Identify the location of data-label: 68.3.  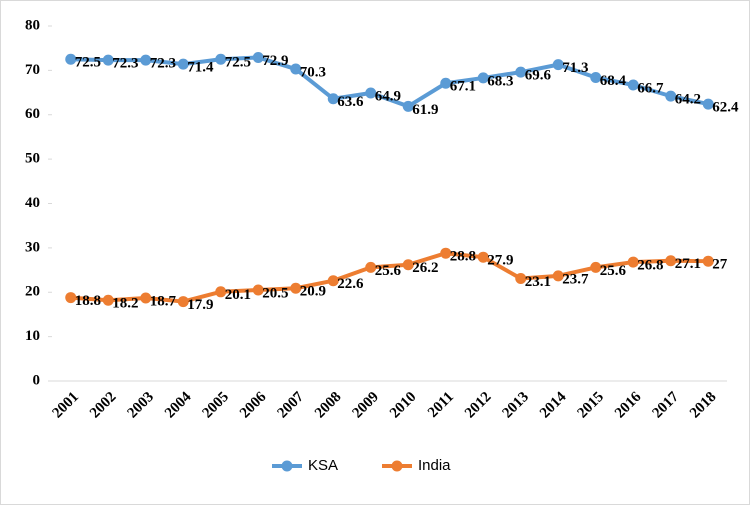
(500, 81).